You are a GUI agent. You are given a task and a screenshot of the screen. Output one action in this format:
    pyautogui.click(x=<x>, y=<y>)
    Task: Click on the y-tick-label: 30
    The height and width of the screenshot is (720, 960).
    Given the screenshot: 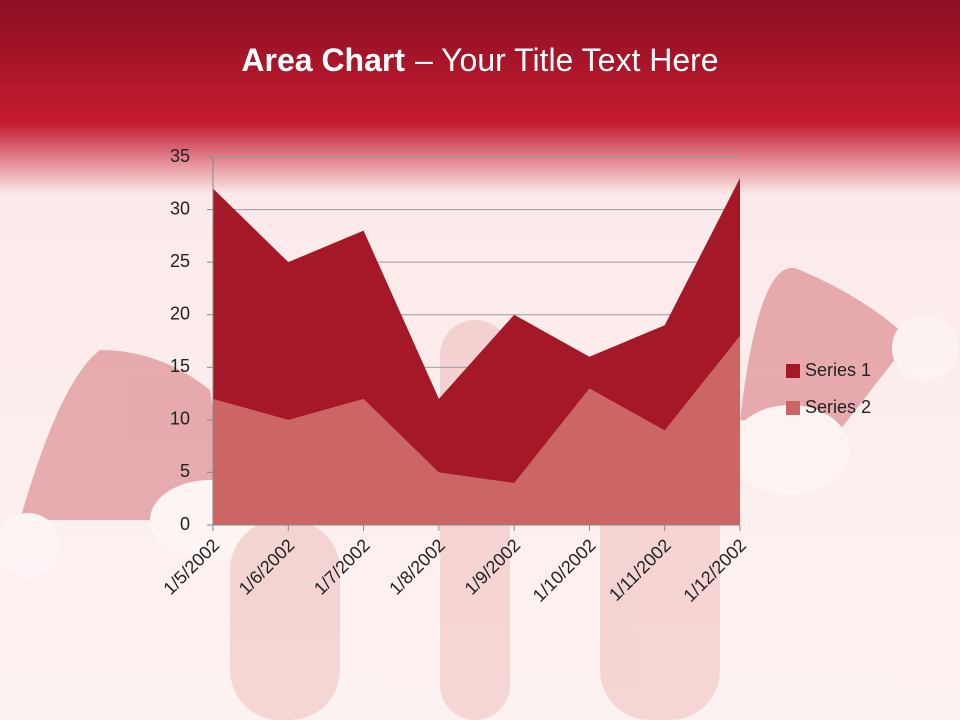 What is the action you would take?
    pyautogui.click(x=180, y=208)
    